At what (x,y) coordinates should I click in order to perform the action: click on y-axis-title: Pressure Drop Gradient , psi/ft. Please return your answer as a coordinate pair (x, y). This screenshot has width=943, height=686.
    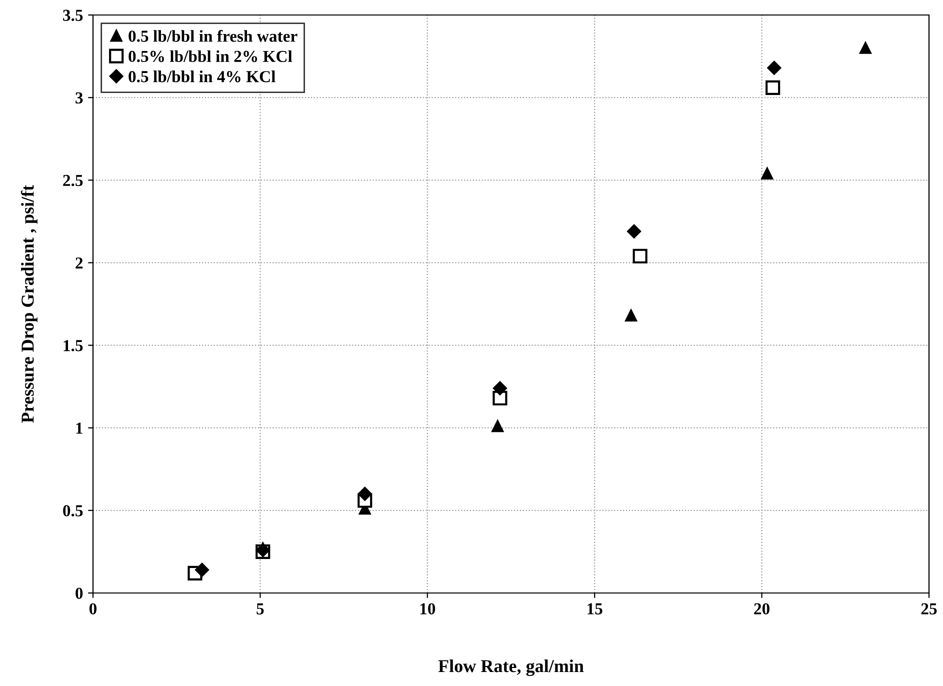
    Looking at the image, I should click on (29, 303).